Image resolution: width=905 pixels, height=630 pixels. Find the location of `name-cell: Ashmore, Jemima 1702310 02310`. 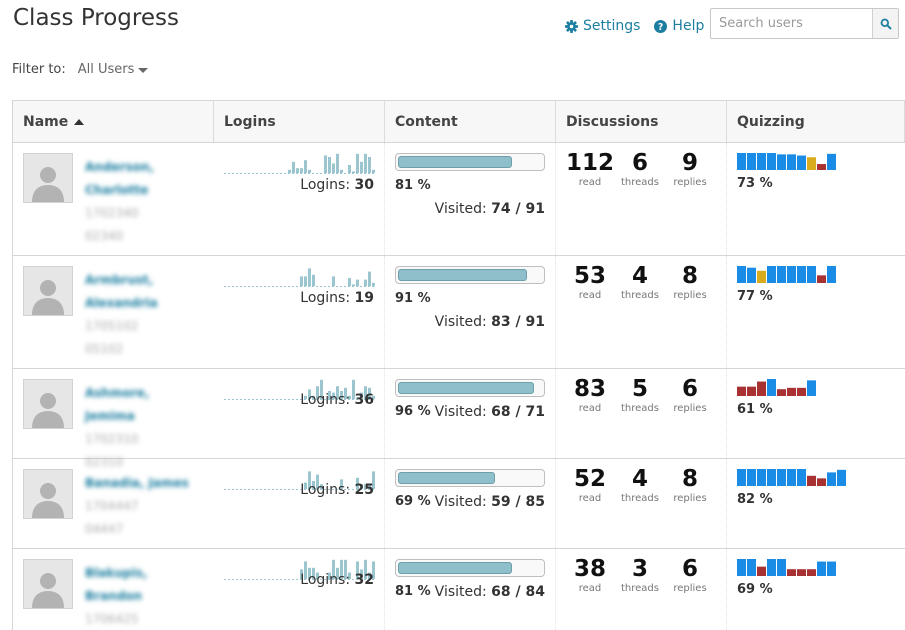

name-cell: Ashmore, Jemima 1702310 02310 is located at coordinates (113, 419).